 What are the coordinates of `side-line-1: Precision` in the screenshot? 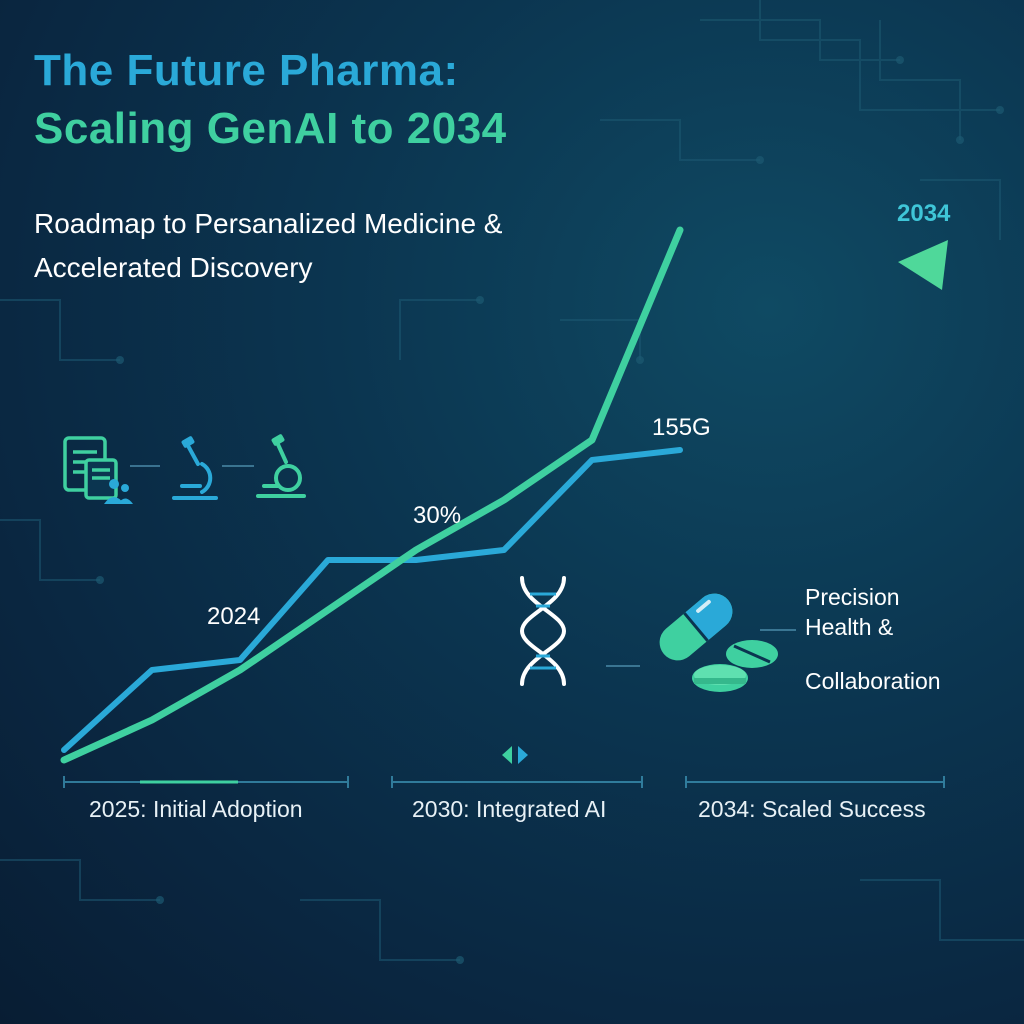 It's located at (852, 597).